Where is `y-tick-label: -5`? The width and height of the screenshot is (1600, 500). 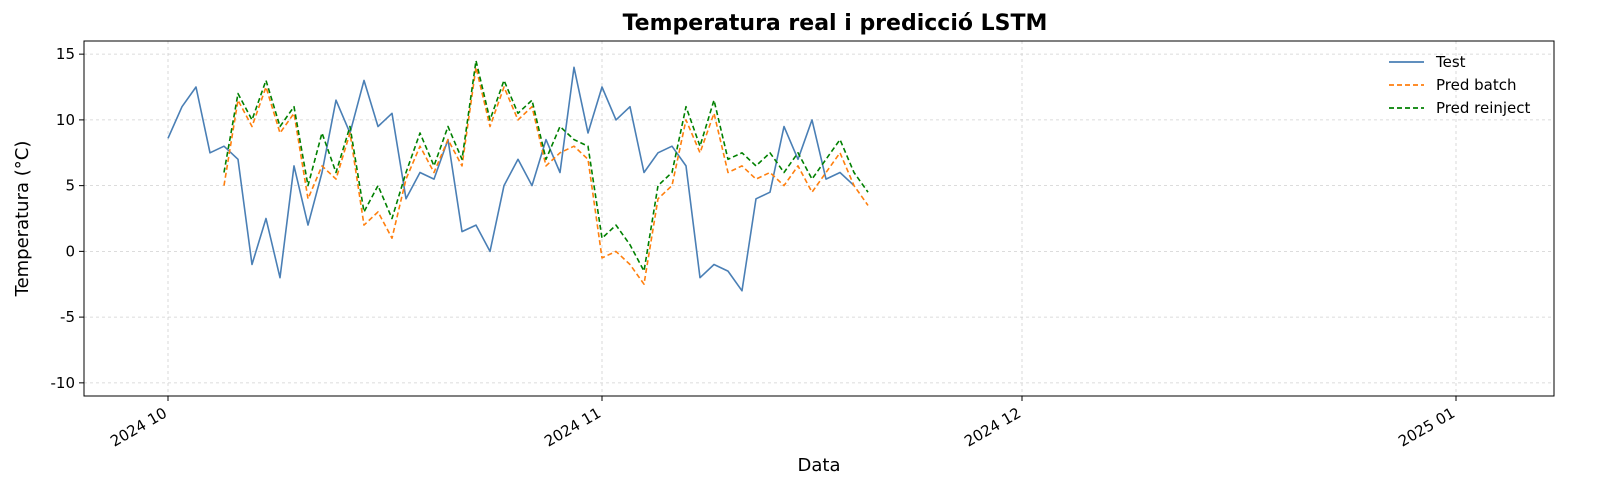
y-tick-label: -5 is located at coordinates (67, 317).